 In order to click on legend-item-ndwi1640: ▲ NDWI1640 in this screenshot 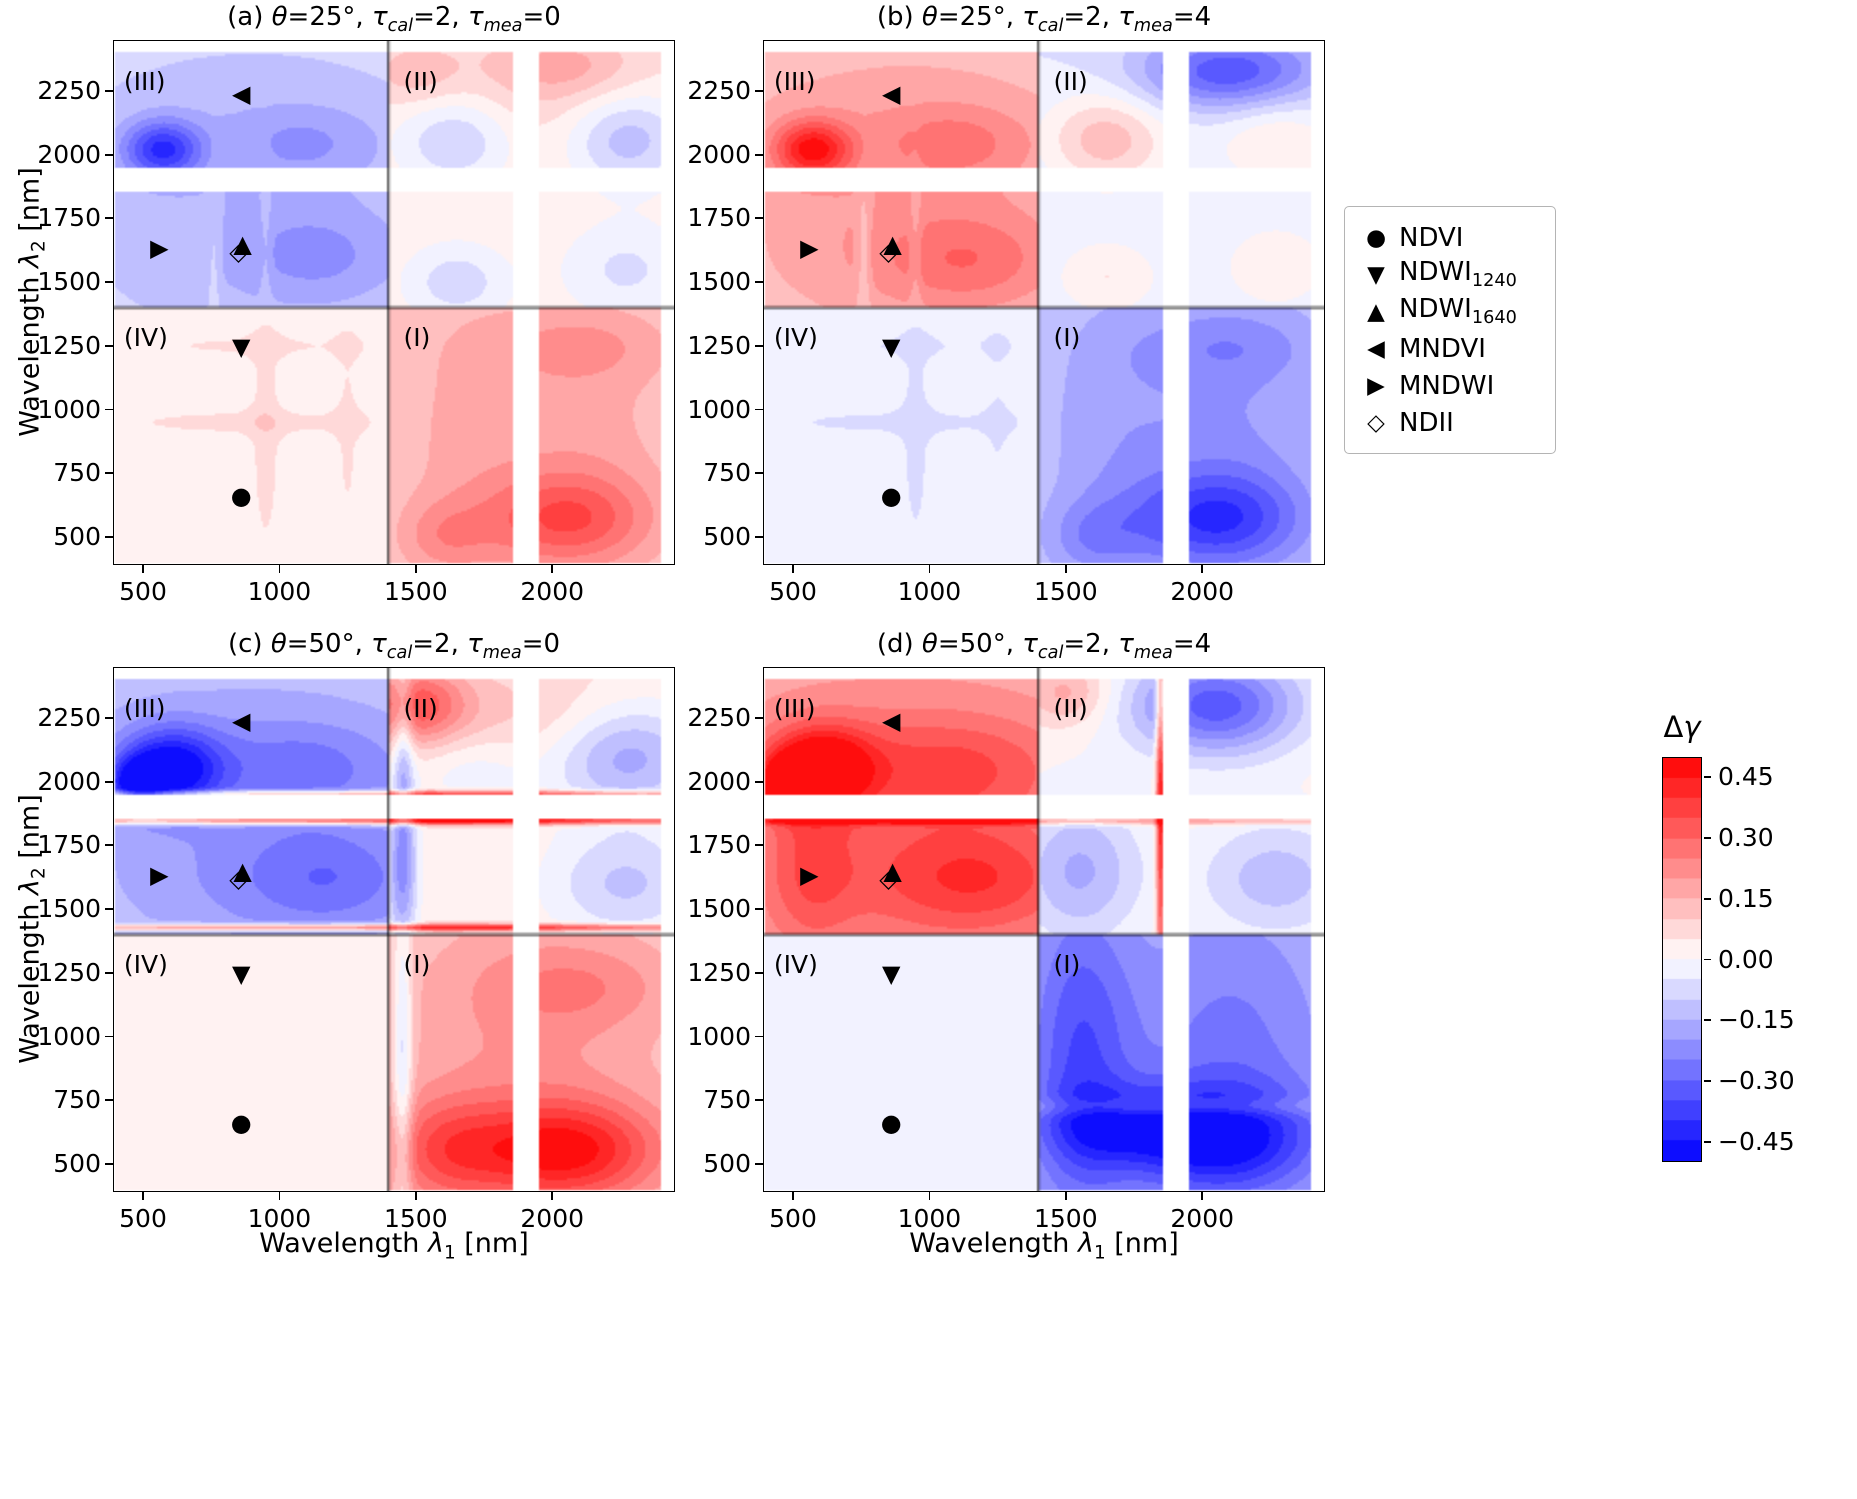, I will do `click(1451, 311)`.